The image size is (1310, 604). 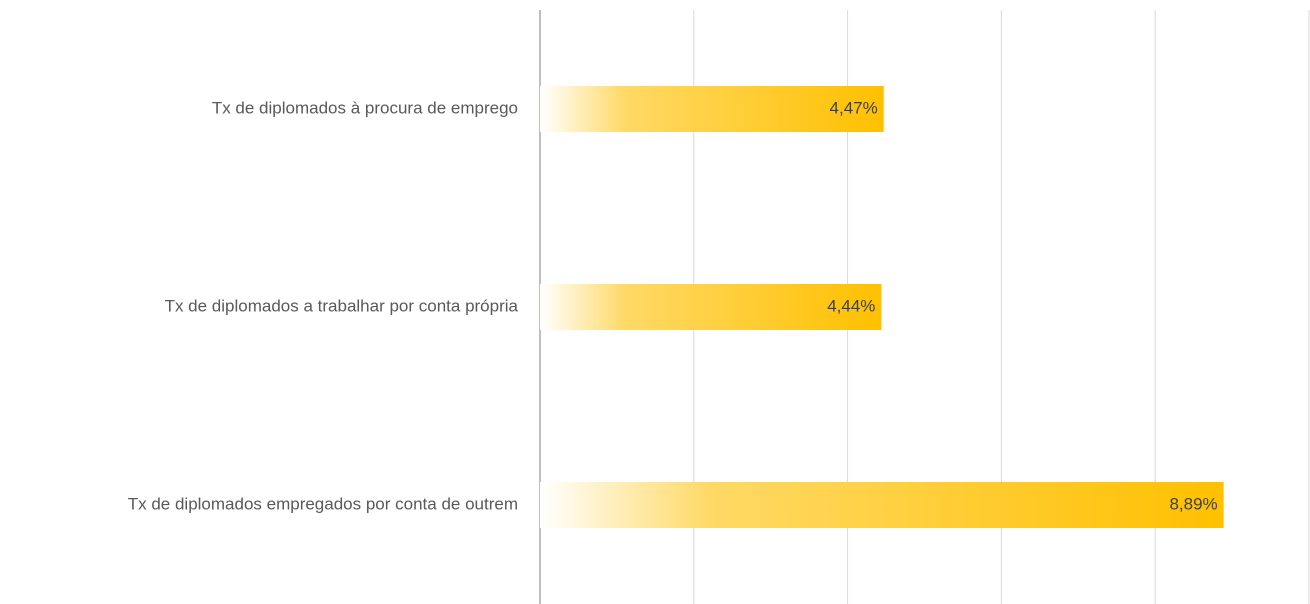 What do you see at coordinates (851, 305) in the screenshot?
I see `value-label: 4,44%` at bounding box center [851, 305].